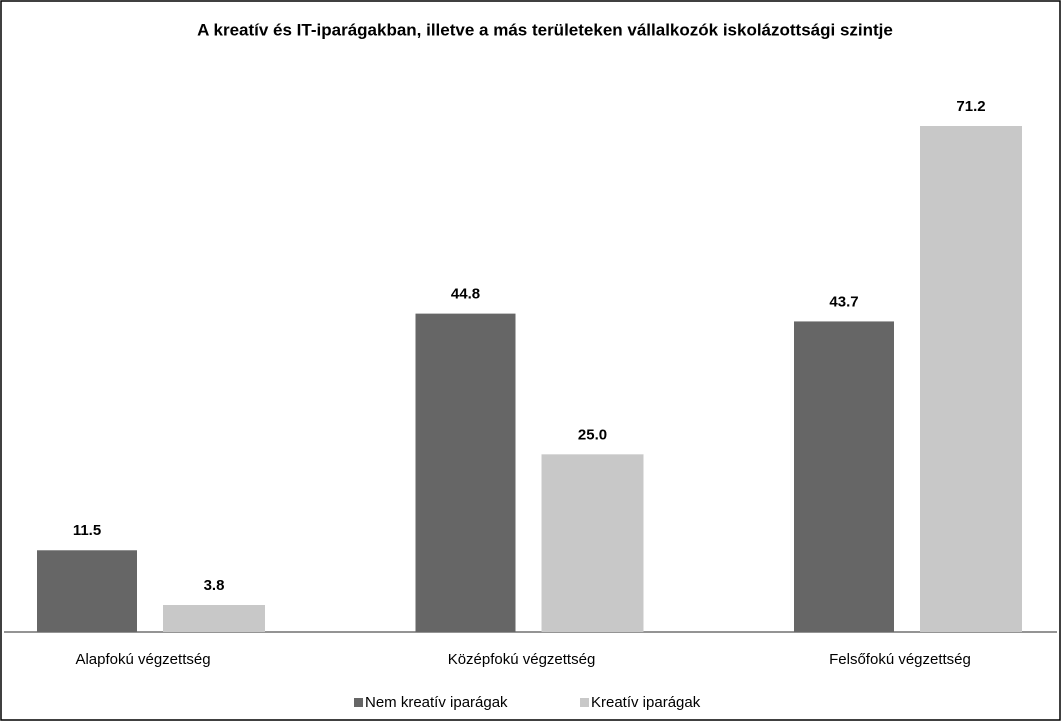  Describe the element at coordinates (465, 294) in the screenshot. I see `data-label: 44.8` at that location.